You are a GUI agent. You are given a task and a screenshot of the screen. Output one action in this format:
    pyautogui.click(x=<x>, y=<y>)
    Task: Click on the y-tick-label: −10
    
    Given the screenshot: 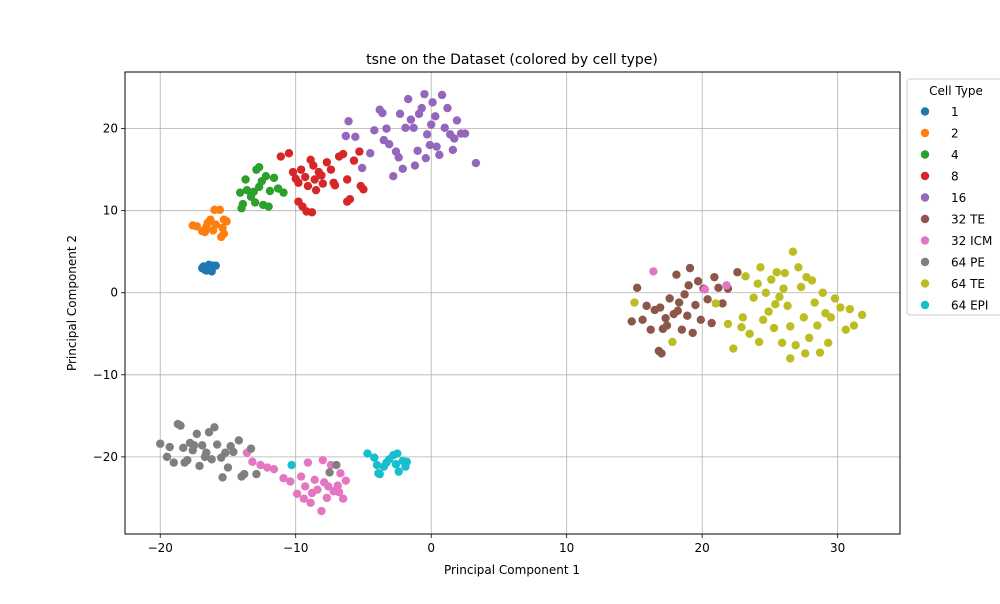 What is the action you would take?
    pyautogui.click(x=105, y=375)
    